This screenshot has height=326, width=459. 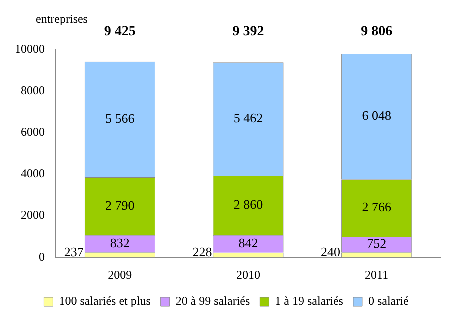 I want to click on data-label: 6 048, so click(x=377, y=116).